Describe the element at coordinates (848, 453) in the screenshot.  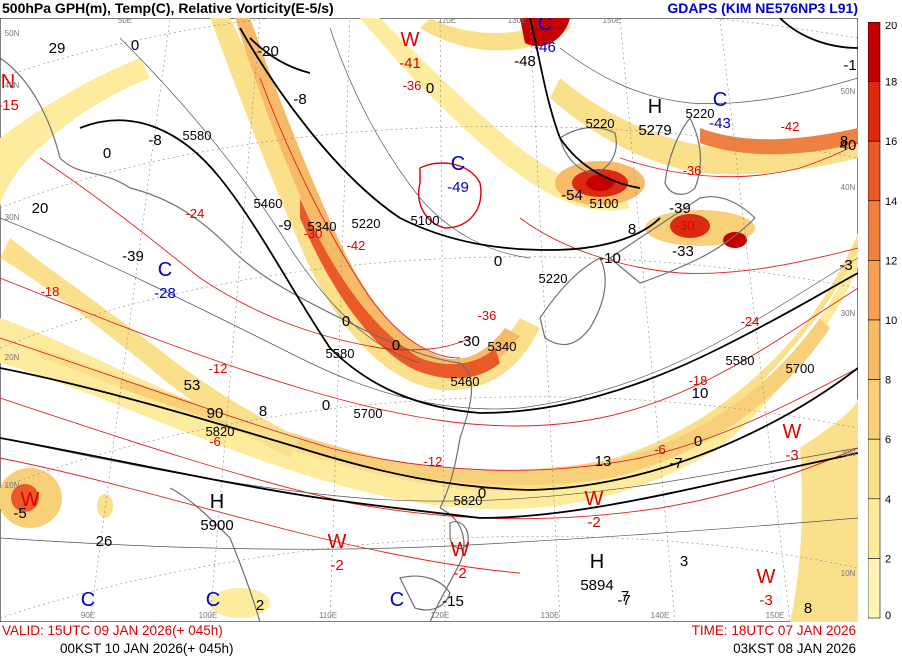
I see `latitude-label: 20N` at that location.